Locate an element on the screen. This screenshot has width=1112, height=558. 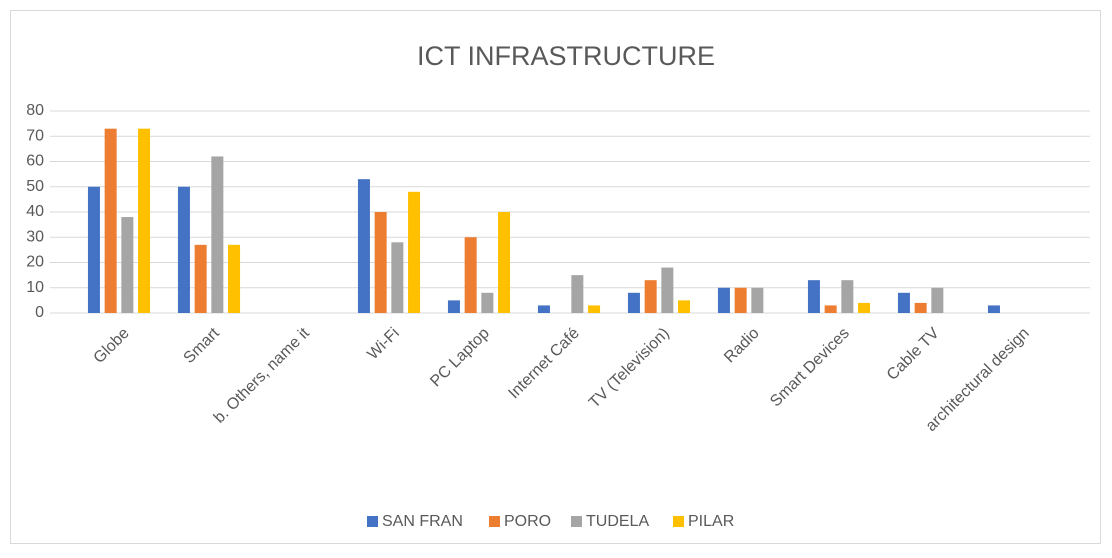
y-tick-label: 10 is located at coordinates (35, 287).